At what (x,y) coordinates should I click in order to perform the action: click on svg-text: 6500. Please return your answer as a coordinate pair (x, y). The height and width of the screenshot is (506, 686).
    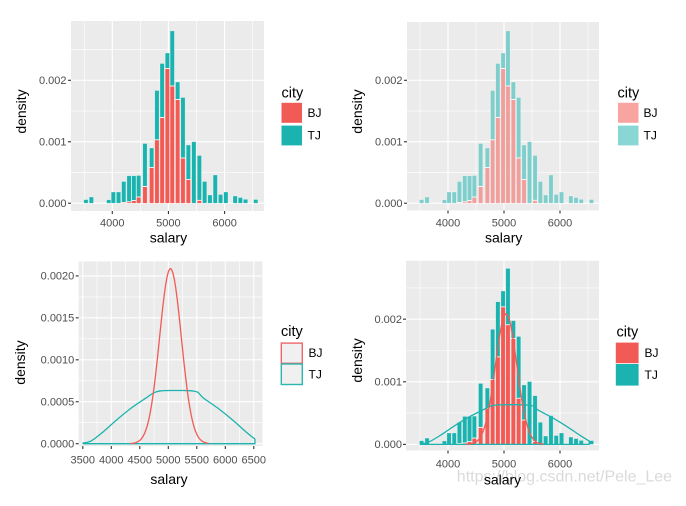
    Looking at the image, I should click on (254, 460).